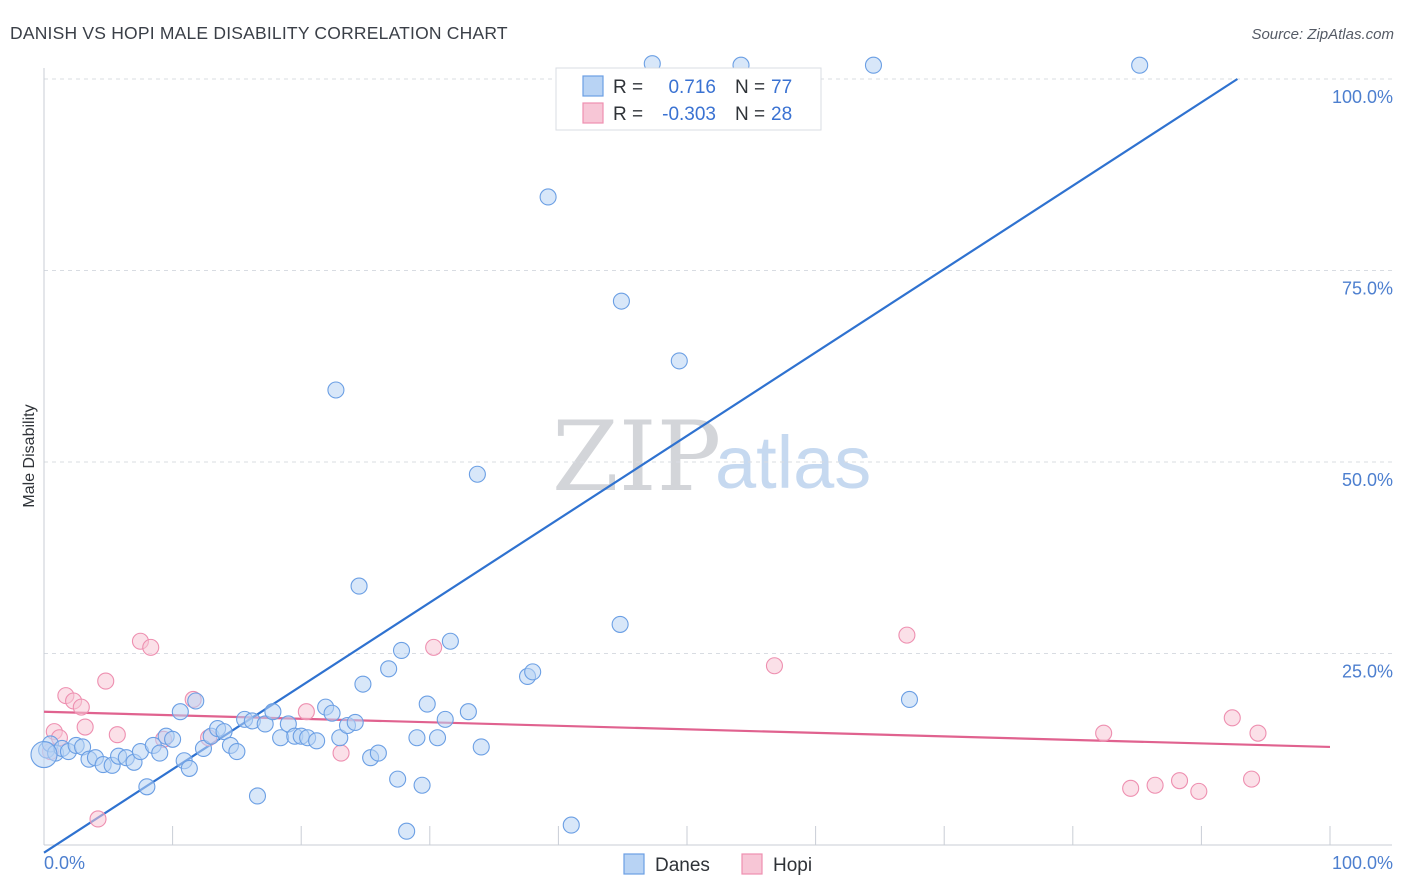 The image size is (1406, 892). I want to click on chart-source: Source: ZipAtlas.com, so click(1322, 34).